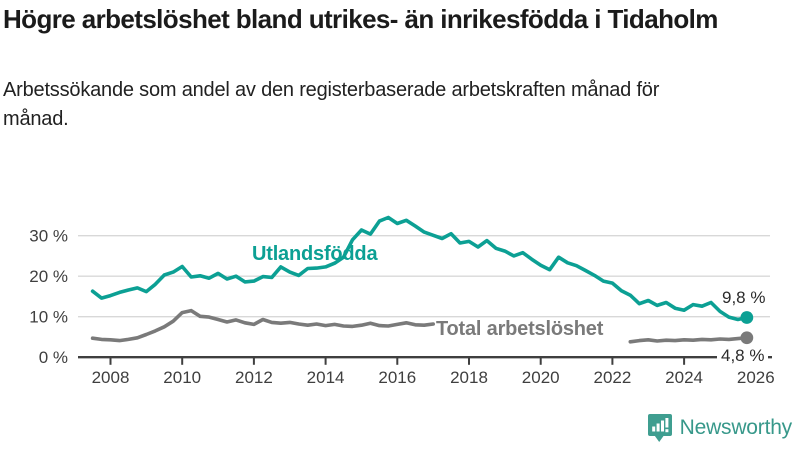  Describe the element at coordinates (520, 329) in the screenshot. I see `series-label-total-arbetsloshet: Total arbetslöshet` at that location.